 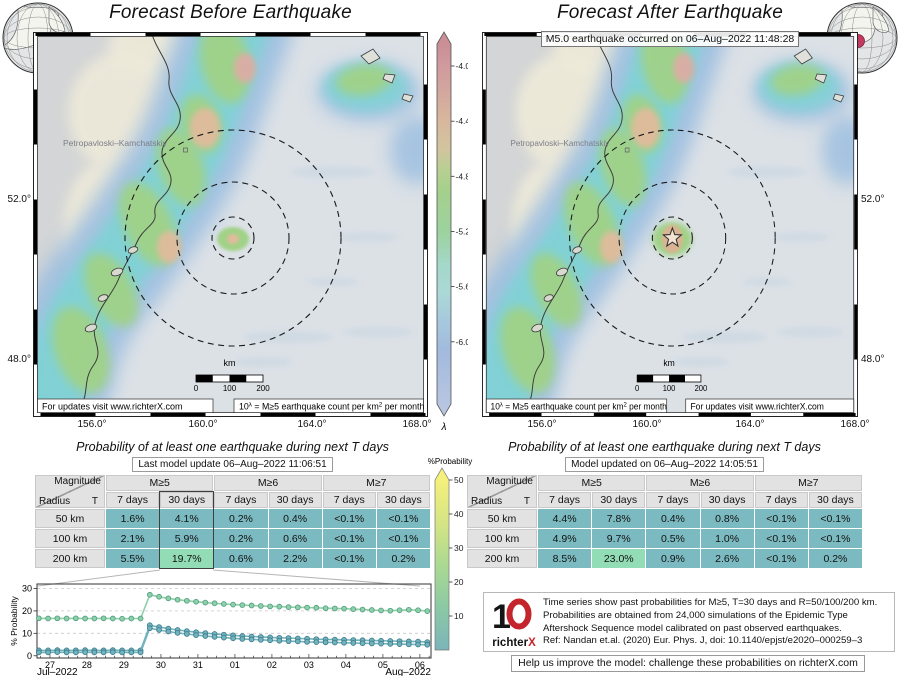 What do you see at coordinates (462, 342) in the screenshot?
I see `lambda-tick-label: -6.0` at bounding box center [462, 342].